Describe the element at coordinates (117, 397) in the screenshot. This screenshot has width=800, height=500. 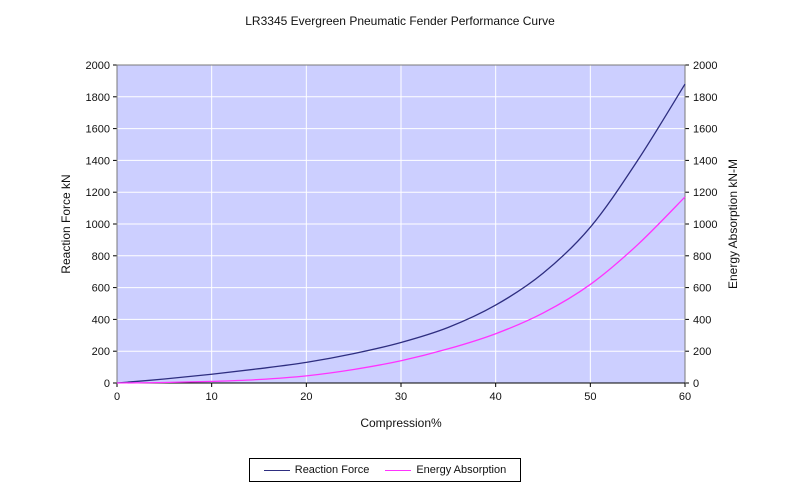
I see `x-tick-label: 0` at that location.